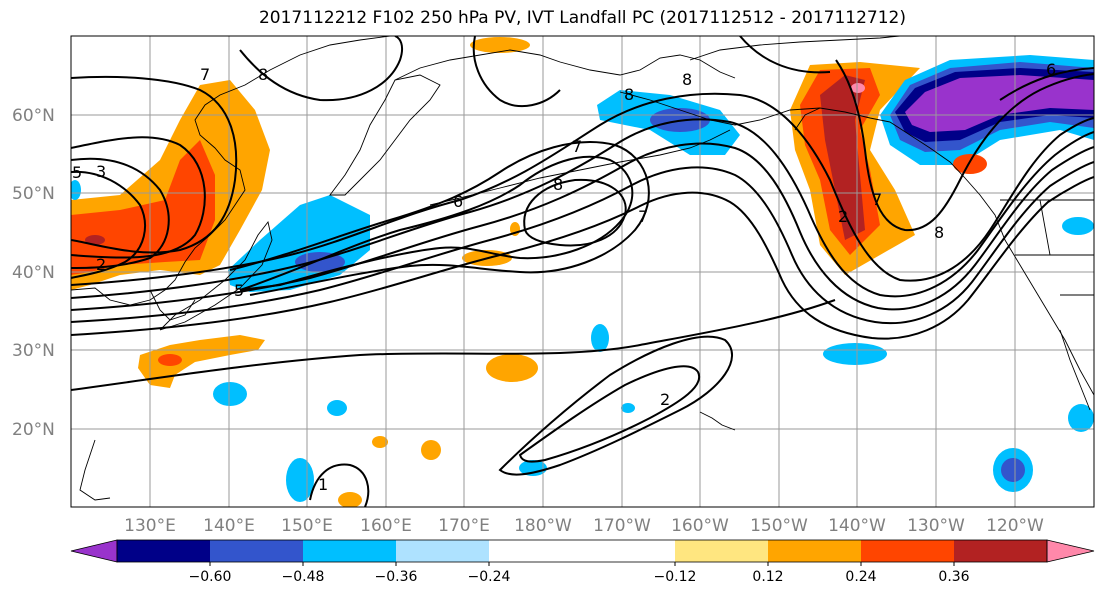 The image size is (1105, 601). What do you see at coordinates (95, 470) in the screenshot?
I see `islands-pacific` at bounding box center [95, 470].